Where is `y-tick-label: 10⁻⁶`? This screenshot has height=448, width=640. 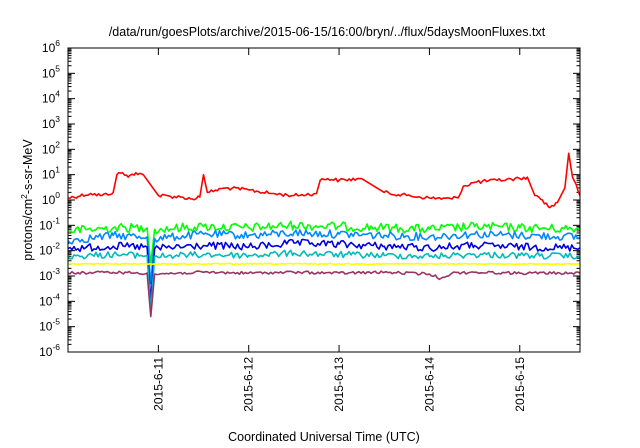
y-tick-label: 10⁻⁶ is located at coordinates (49, 350).